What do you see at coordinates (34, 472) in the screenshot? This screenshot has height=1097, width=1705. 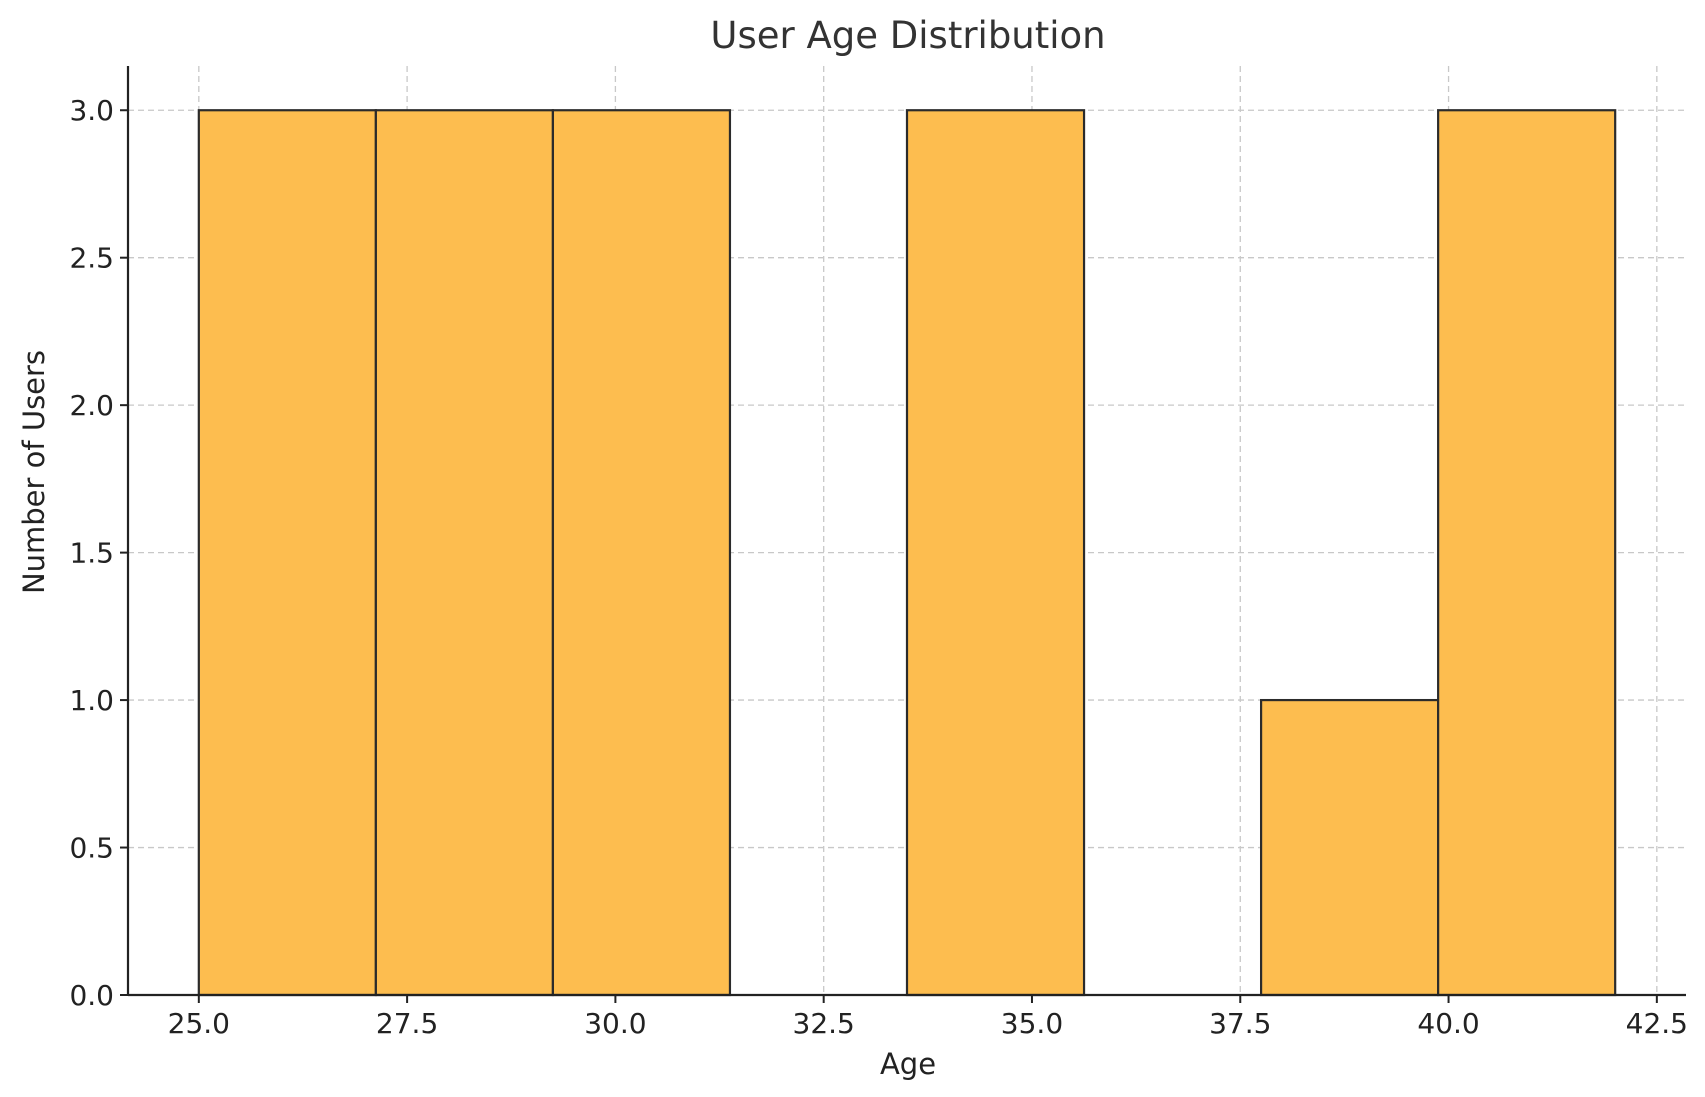 I see `y-axis-label: Number of Users` at bounding box center [34, 472].